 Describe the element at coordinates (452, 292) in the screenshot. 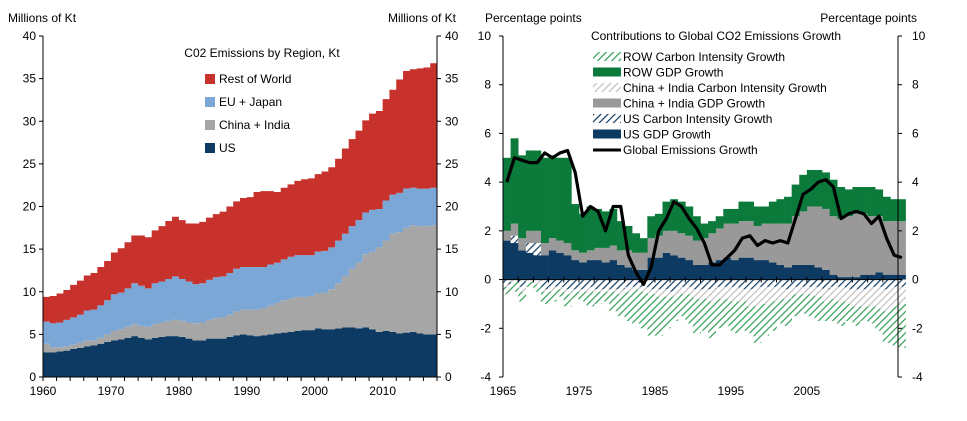

I see `left-ytick-label-right: 10` at that location.